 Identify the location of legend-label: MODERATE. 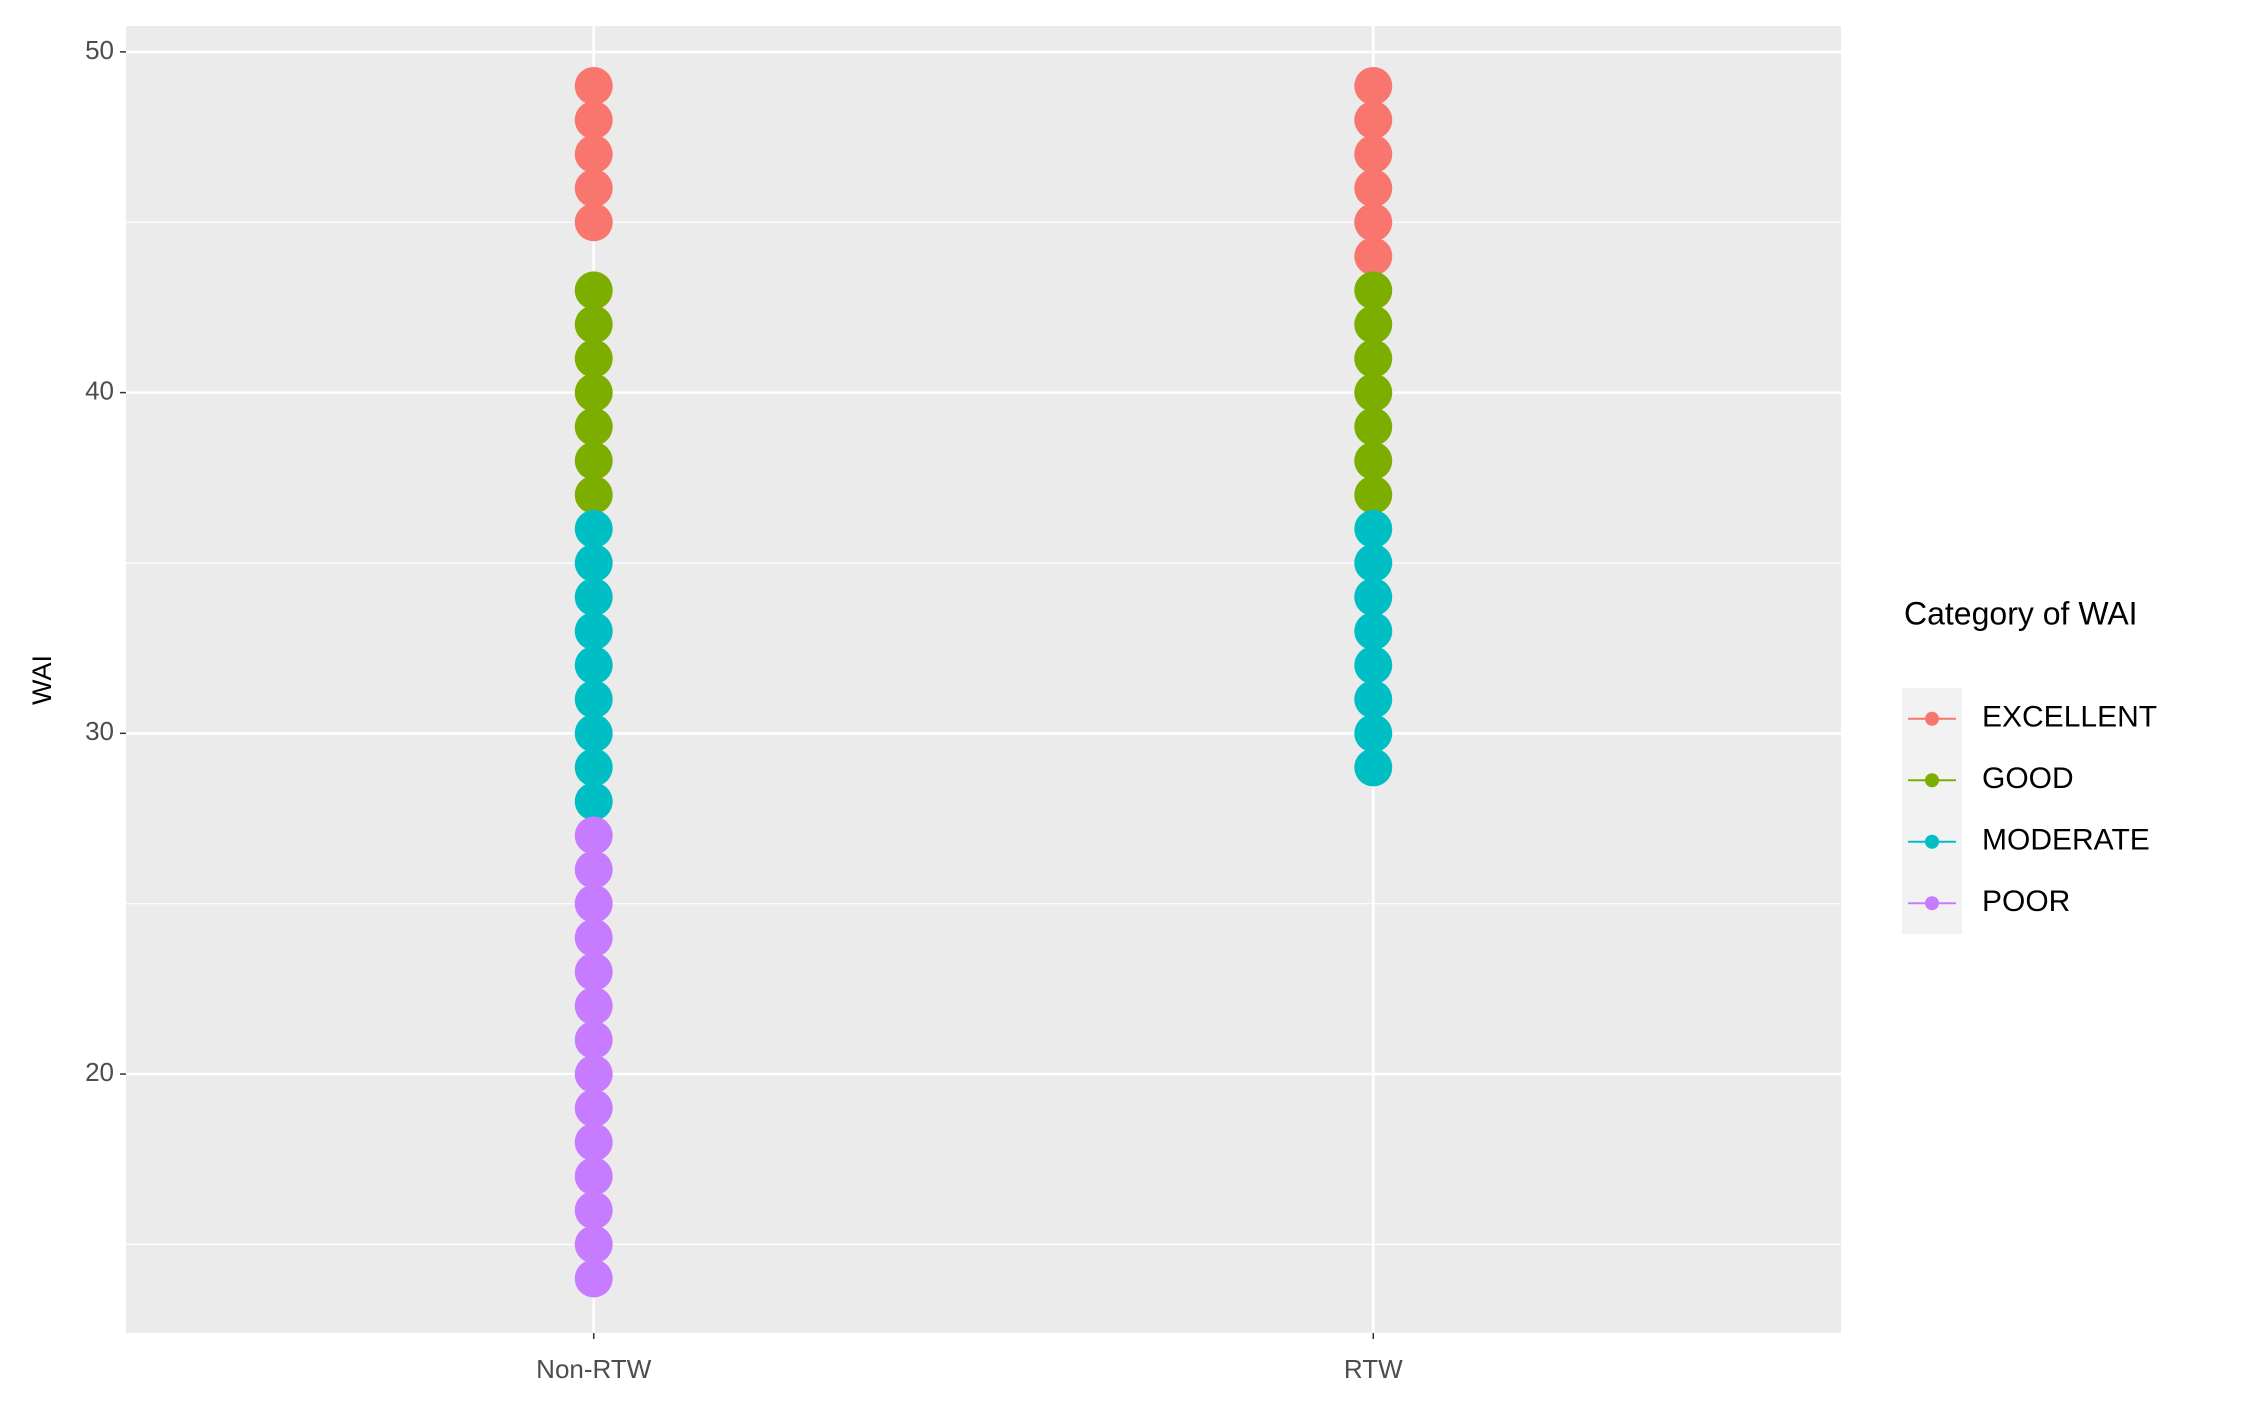
(2066, 840).